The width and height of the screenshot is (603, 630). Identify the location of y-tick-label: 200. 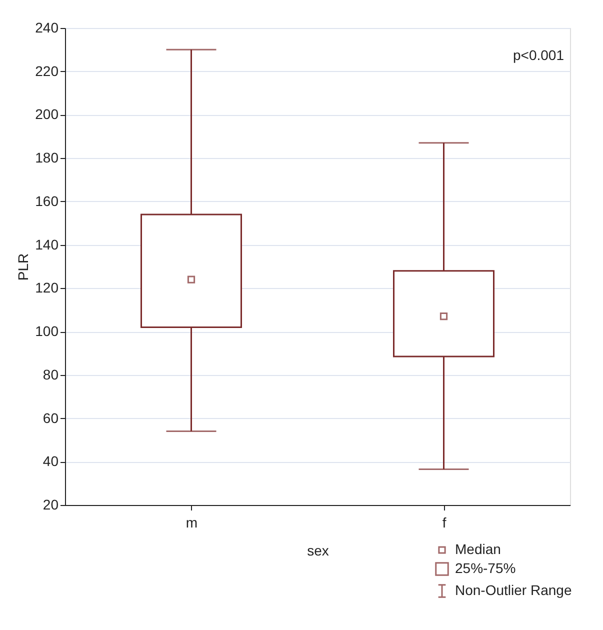
(47, 114).